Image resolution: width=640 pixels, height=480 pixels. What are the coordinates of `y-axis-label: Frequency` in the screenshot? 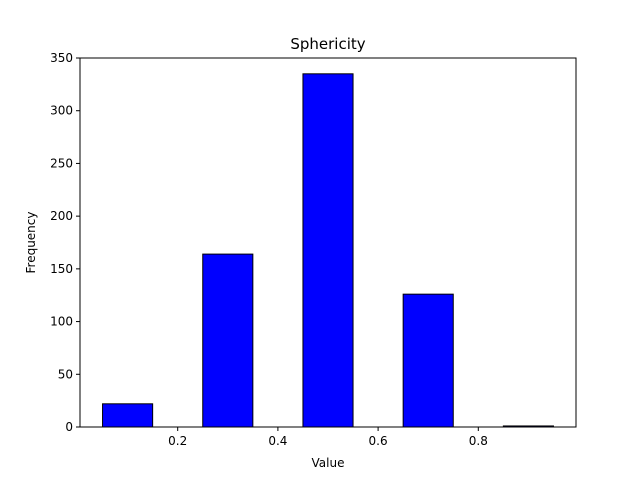 It's located at (31, 243).